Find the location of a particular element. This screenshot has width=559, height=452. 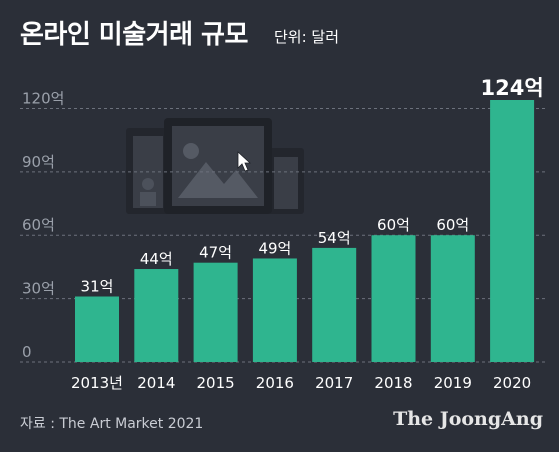

brand-logo-text: The JoongAng is located at coordinates (468, 419).